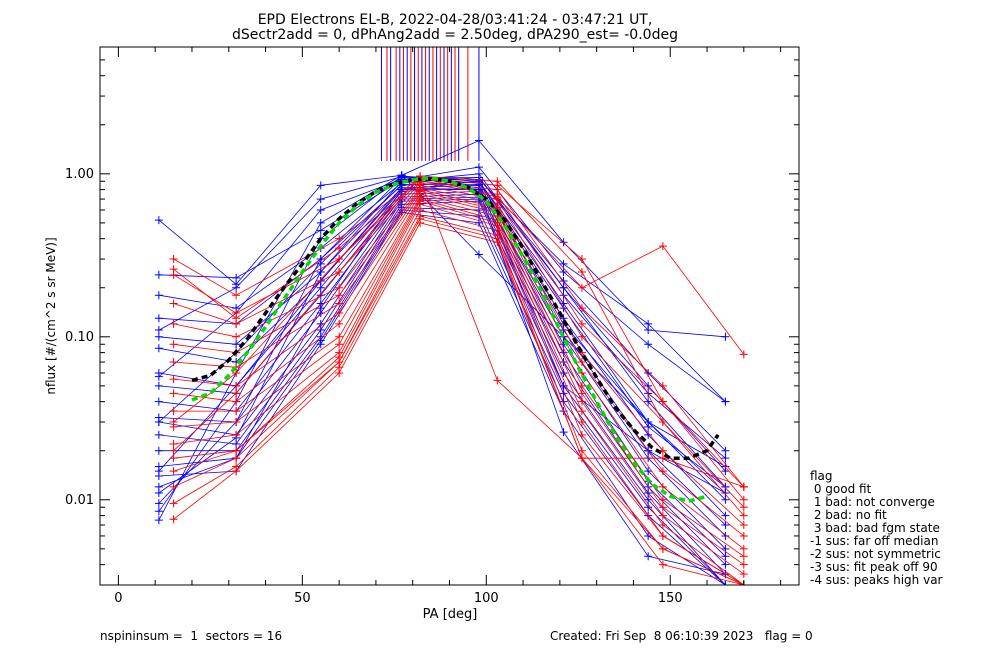 This screenshot has width=1000, height=650. Describe the element at coordinates (872, 502) in the screenshot. I see `legend-item: 1 bad: not converge` at that location.